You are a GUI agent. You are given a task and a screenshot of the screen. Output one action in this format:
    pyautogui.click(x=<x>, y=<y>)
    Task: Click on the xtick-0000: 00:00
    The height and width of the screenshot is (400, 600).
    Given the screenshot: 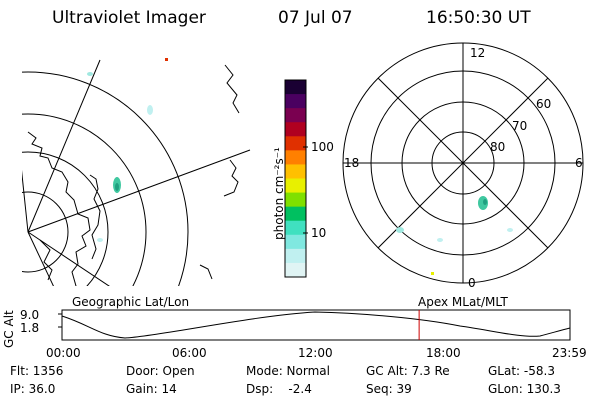 What is the action you would take?
    pyautogui.click(x=63, y=353)
    